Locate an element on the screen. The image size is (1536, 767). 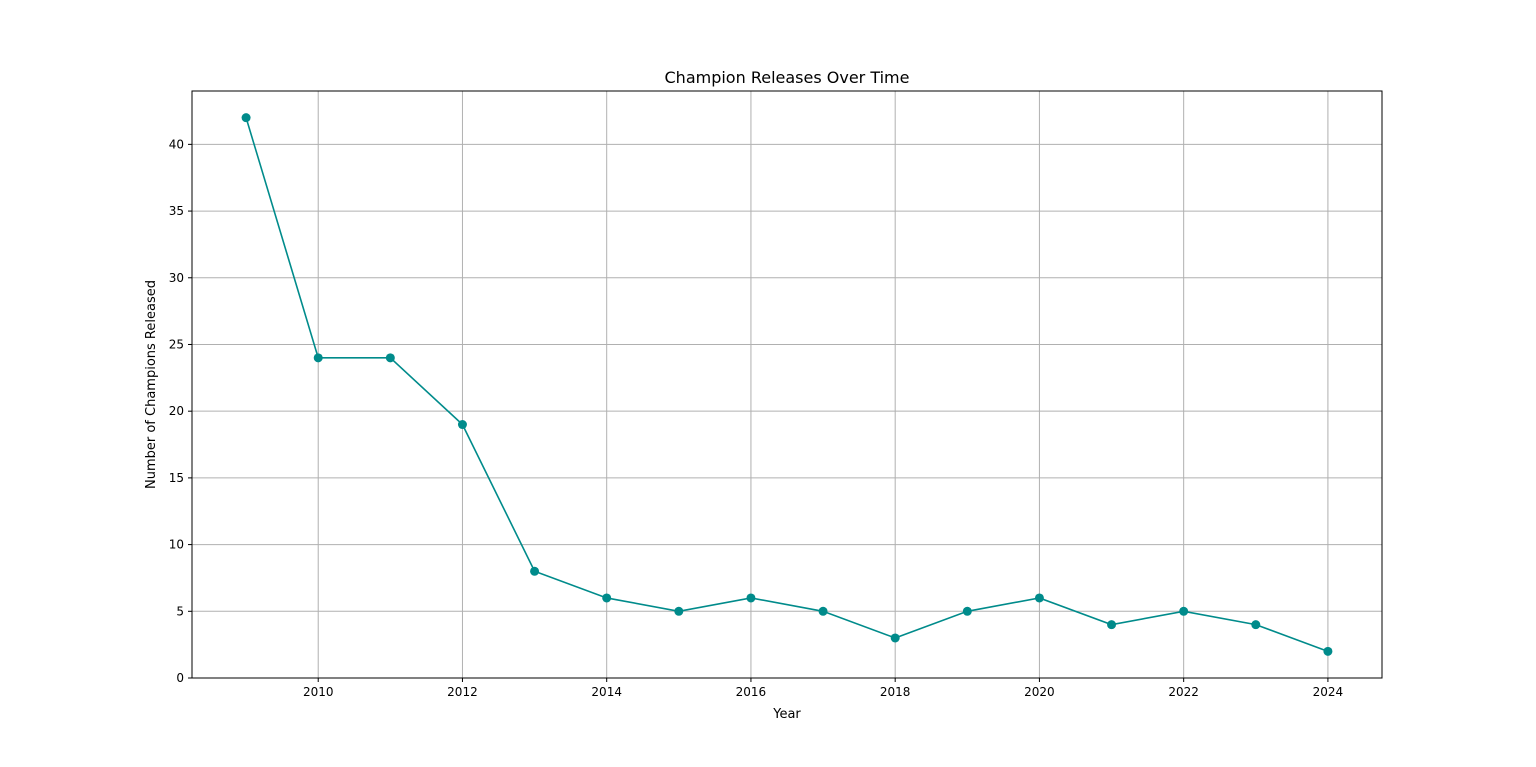
y-tick-label: 40 is located at coordinates (176, 144).